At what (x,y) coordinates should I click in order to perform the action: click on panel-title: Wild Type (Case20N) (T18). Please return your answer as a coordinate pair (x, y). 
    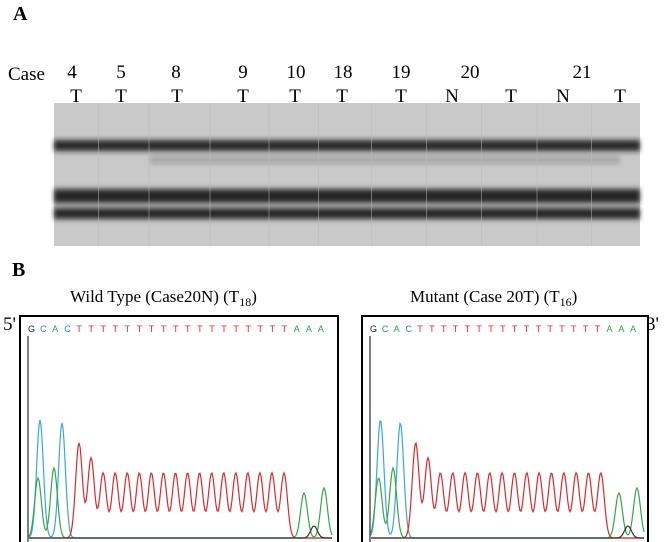
    Looking at the image, I should click on (163, 298).